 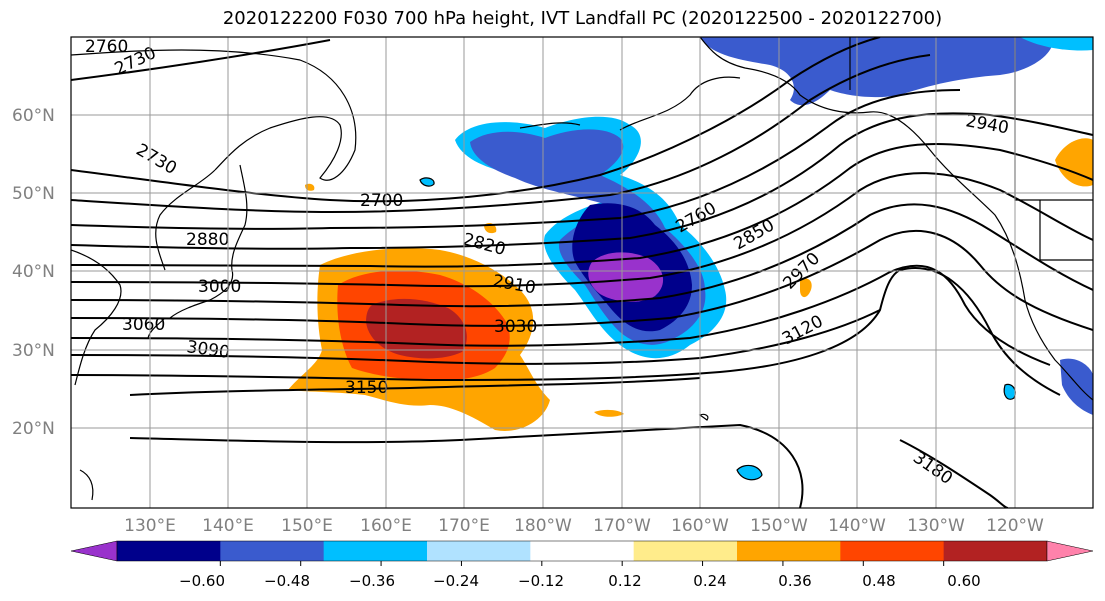 What do you see at coordinates (464, 526) in the screenshot?
I see `lon-label: 170°E` at bounding box center [464, 526].